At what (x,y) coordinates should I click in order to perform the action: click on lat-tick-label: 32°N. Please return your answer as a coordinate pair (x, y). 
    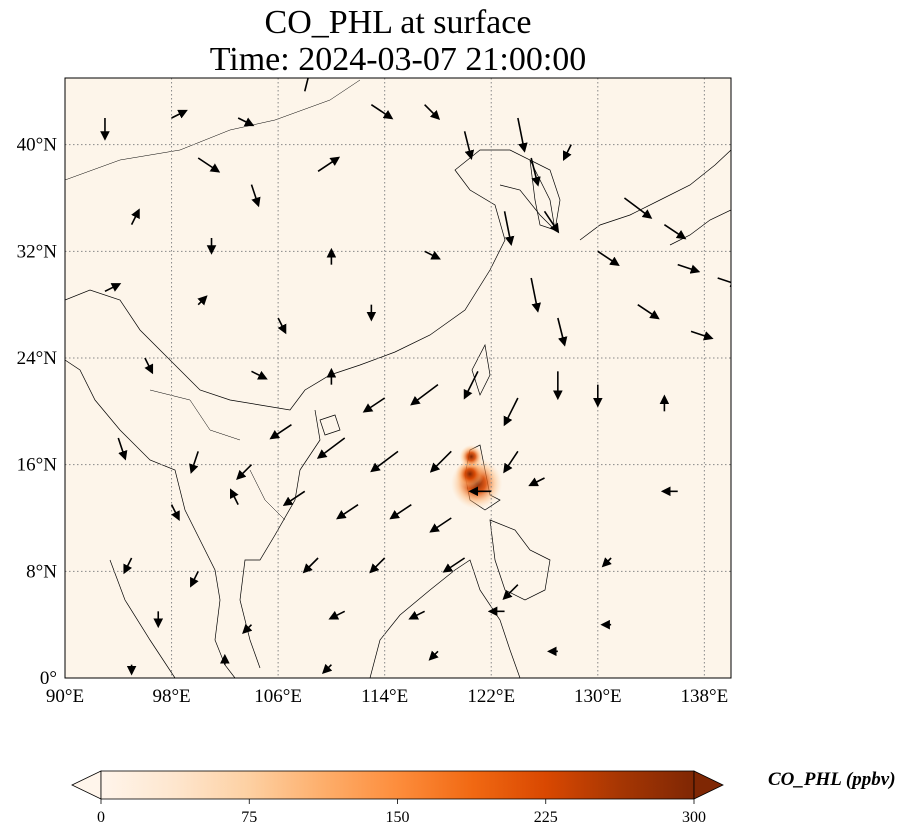
    Looking at the image, I should click on (37, 251).